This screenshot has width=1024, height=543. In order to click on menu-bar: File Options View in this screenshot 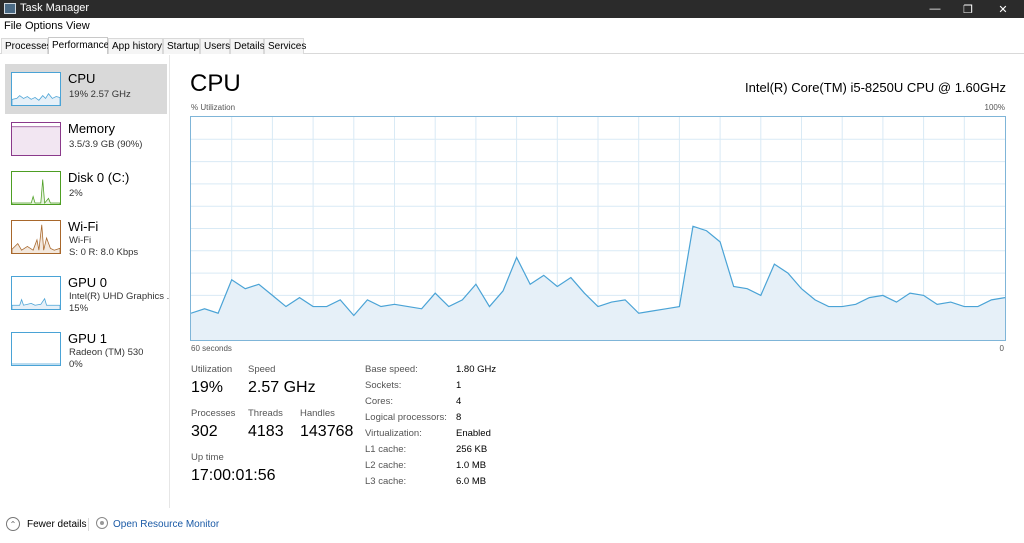, I will do `click(512, 26)`.